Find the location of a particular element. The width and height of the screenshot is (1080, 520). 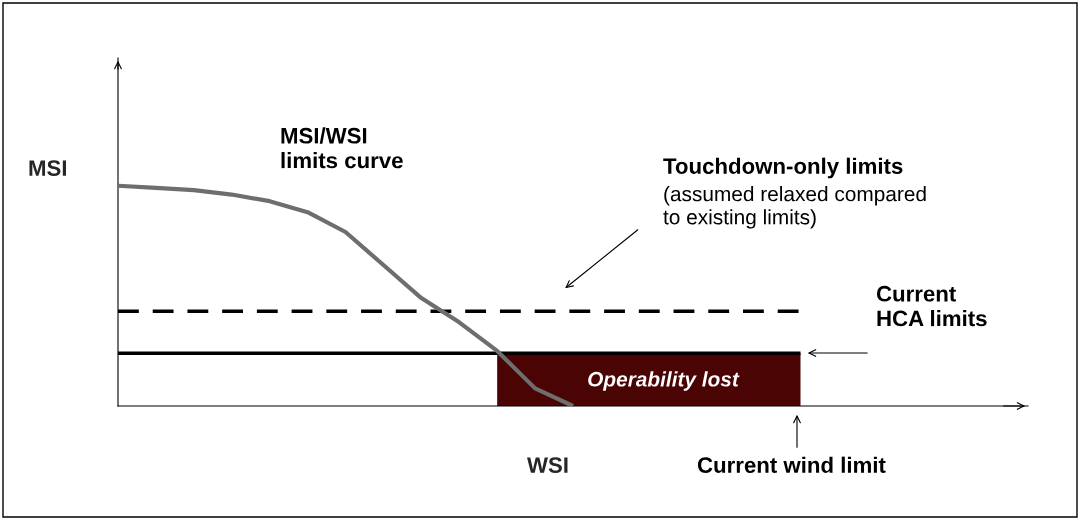

text: MSI/WSI limits curve is located at coordinates (342, 148).